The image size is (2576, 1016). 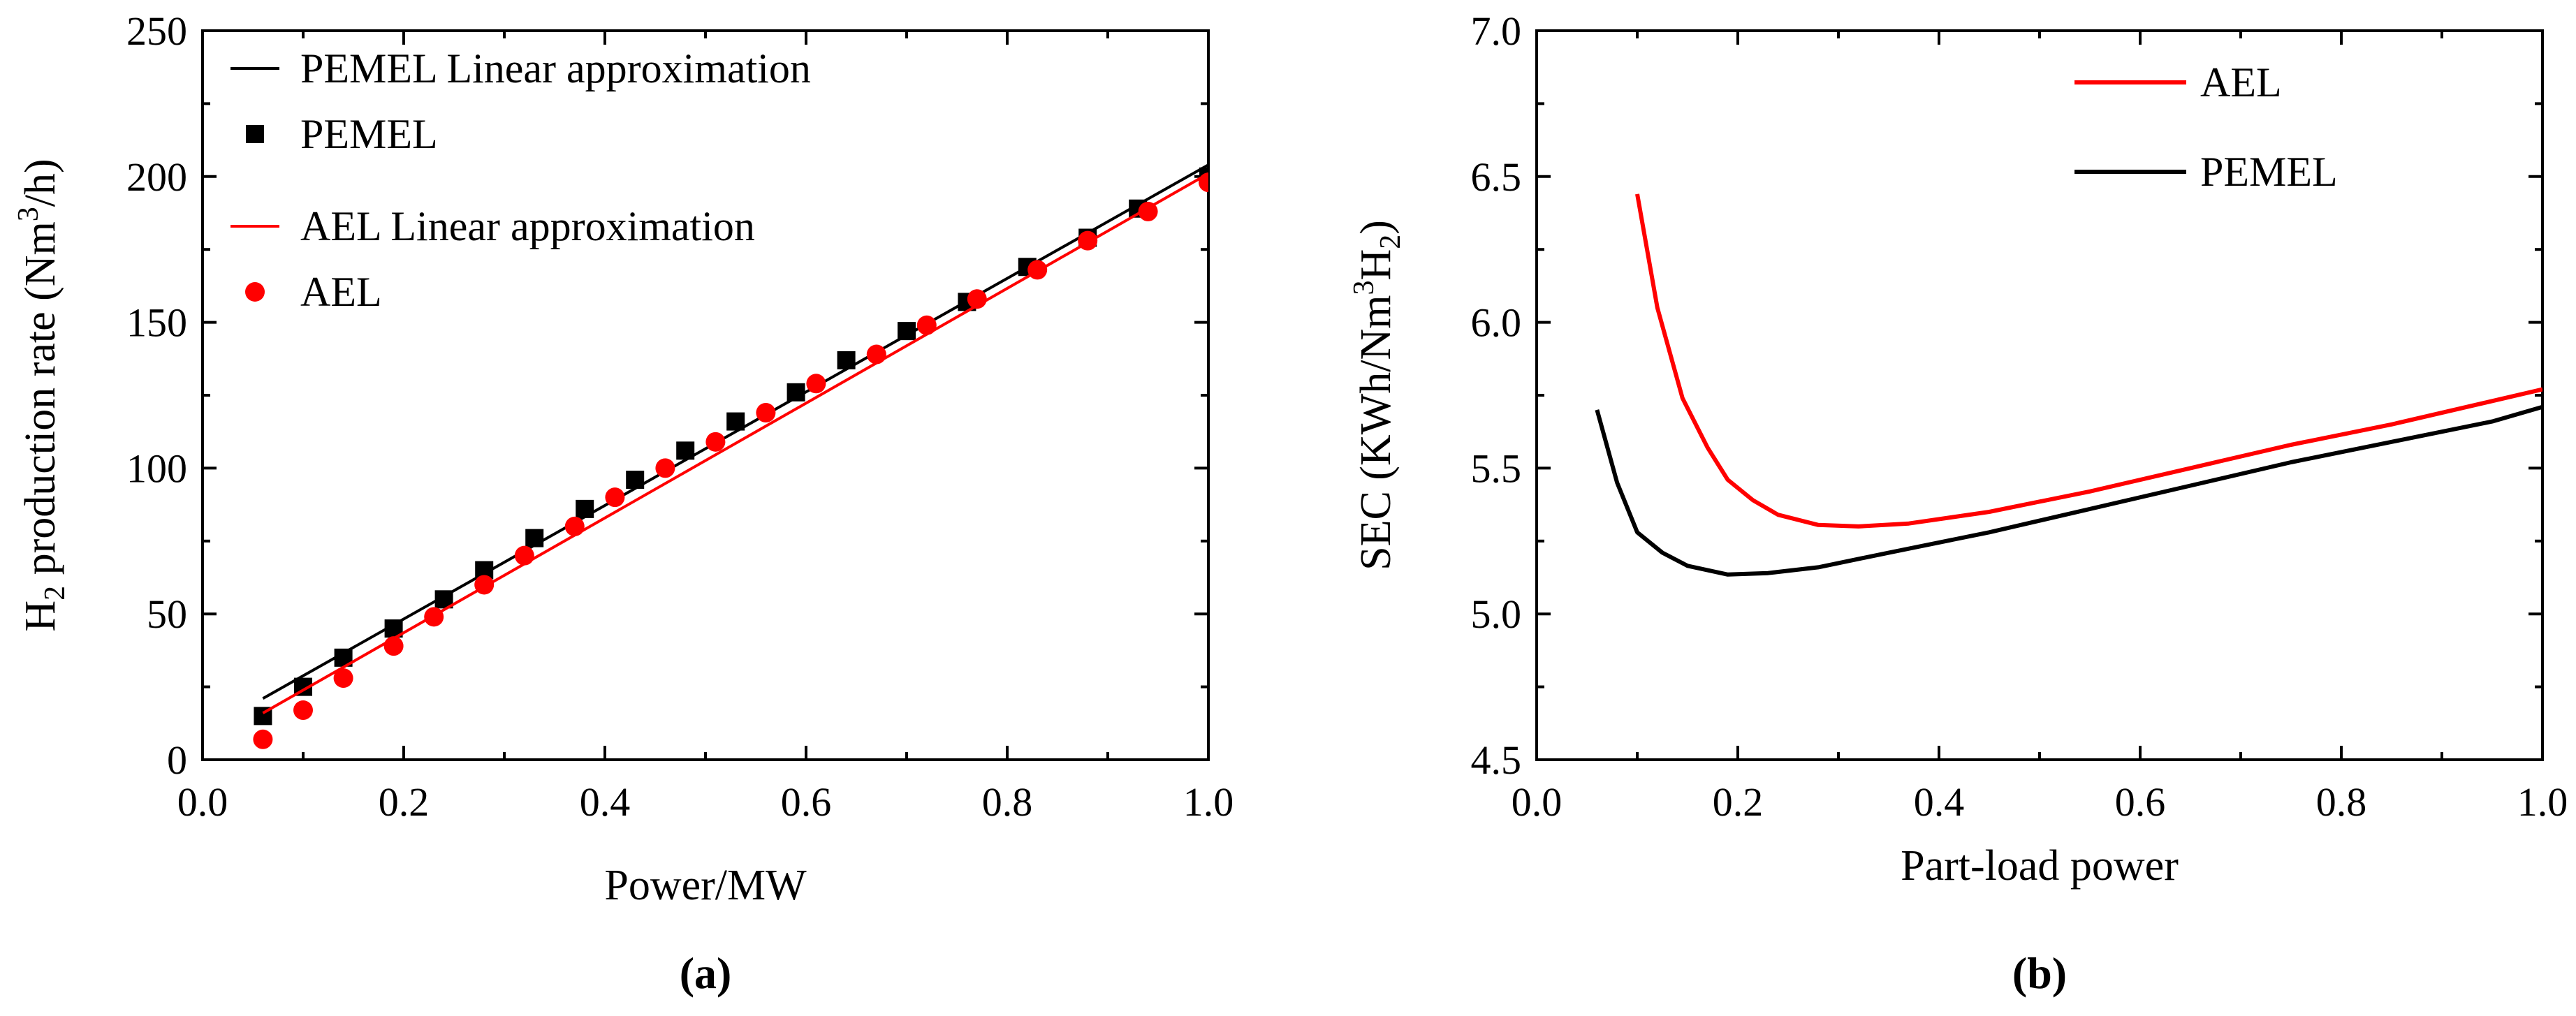 I want to click on y-tick-label: 5.5, so click(x=1496, y=468).